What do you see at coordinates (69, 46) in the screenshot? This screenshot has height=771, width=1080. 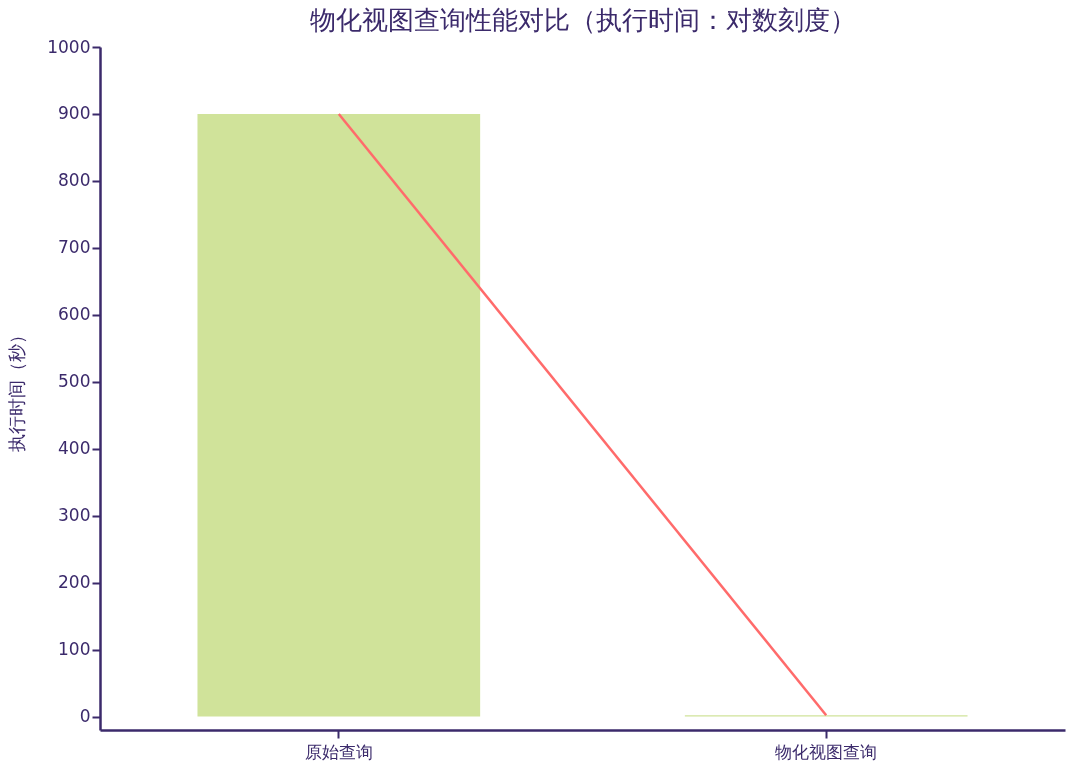 I see `y-tick-label: 1000` at bounding box center [69, 46].